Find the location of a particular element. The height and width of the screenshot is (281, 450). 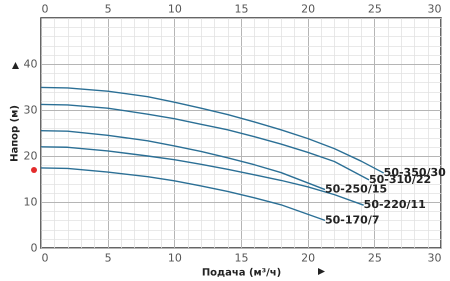

x-tick-label: 20 is located at coordinates (308, 258).